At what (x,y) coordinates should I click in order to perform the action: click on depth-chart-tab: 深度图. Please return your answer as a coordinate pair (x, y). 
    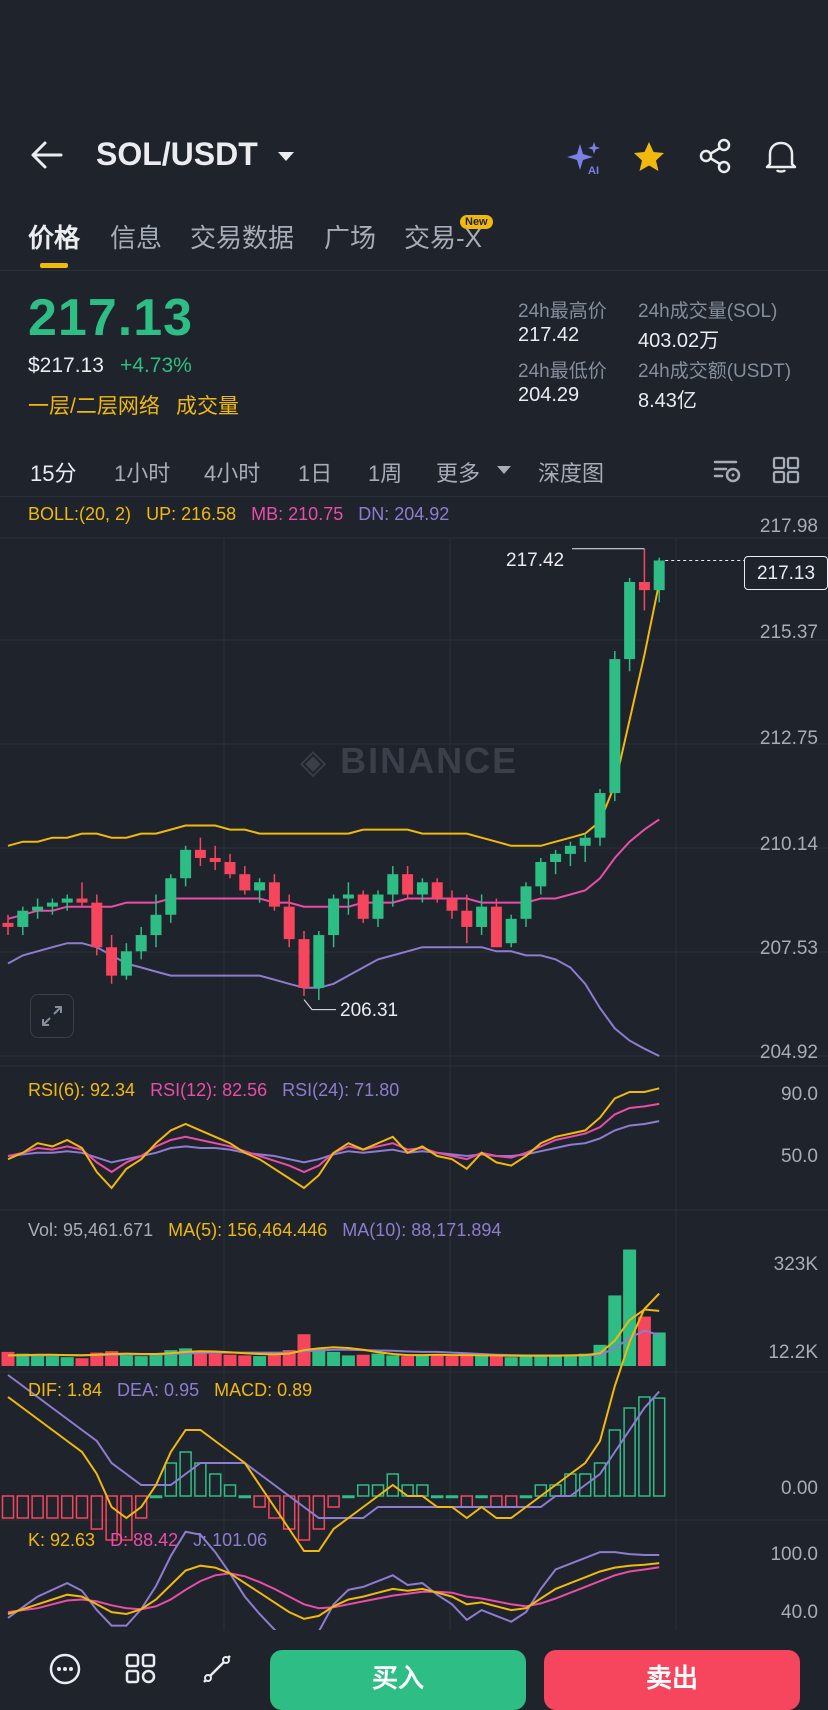
    Looking at the image, I should click on (571, 473).